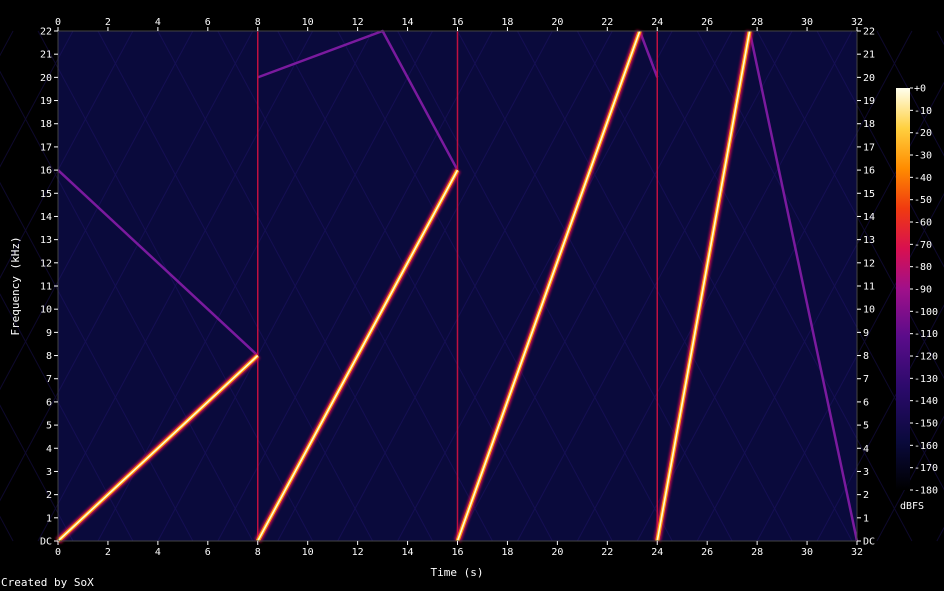 The image size is (944, 591). Describe the element at coordinates (108, 22) in the screenshot. I see `x-tick-label-top: 2` at that location.